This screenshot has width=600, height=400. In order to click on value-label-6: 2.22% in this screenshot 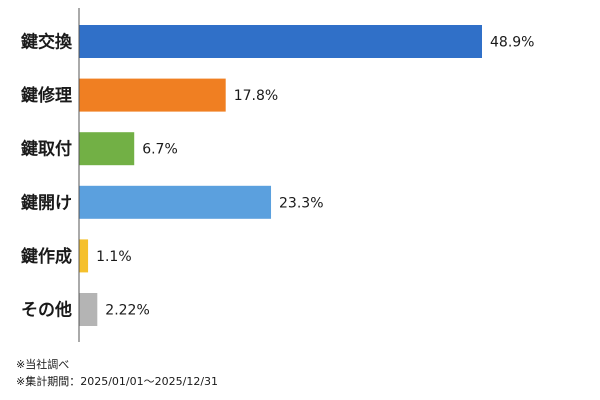, I will do `click(127, 311)`.